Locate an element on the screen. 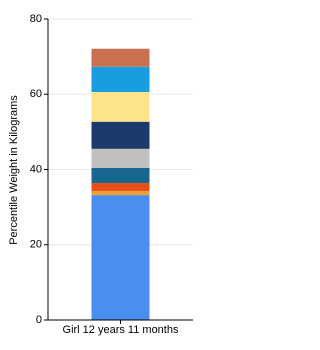  y-tick-label: 0 is located at coordinates (39, 320).